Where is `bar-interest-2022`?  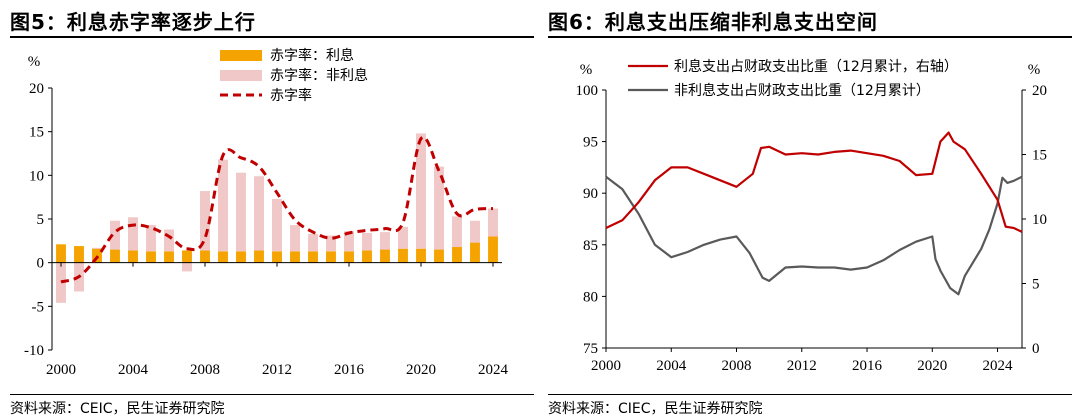
bar-interest-2022 is located at coordinates (457, 254).